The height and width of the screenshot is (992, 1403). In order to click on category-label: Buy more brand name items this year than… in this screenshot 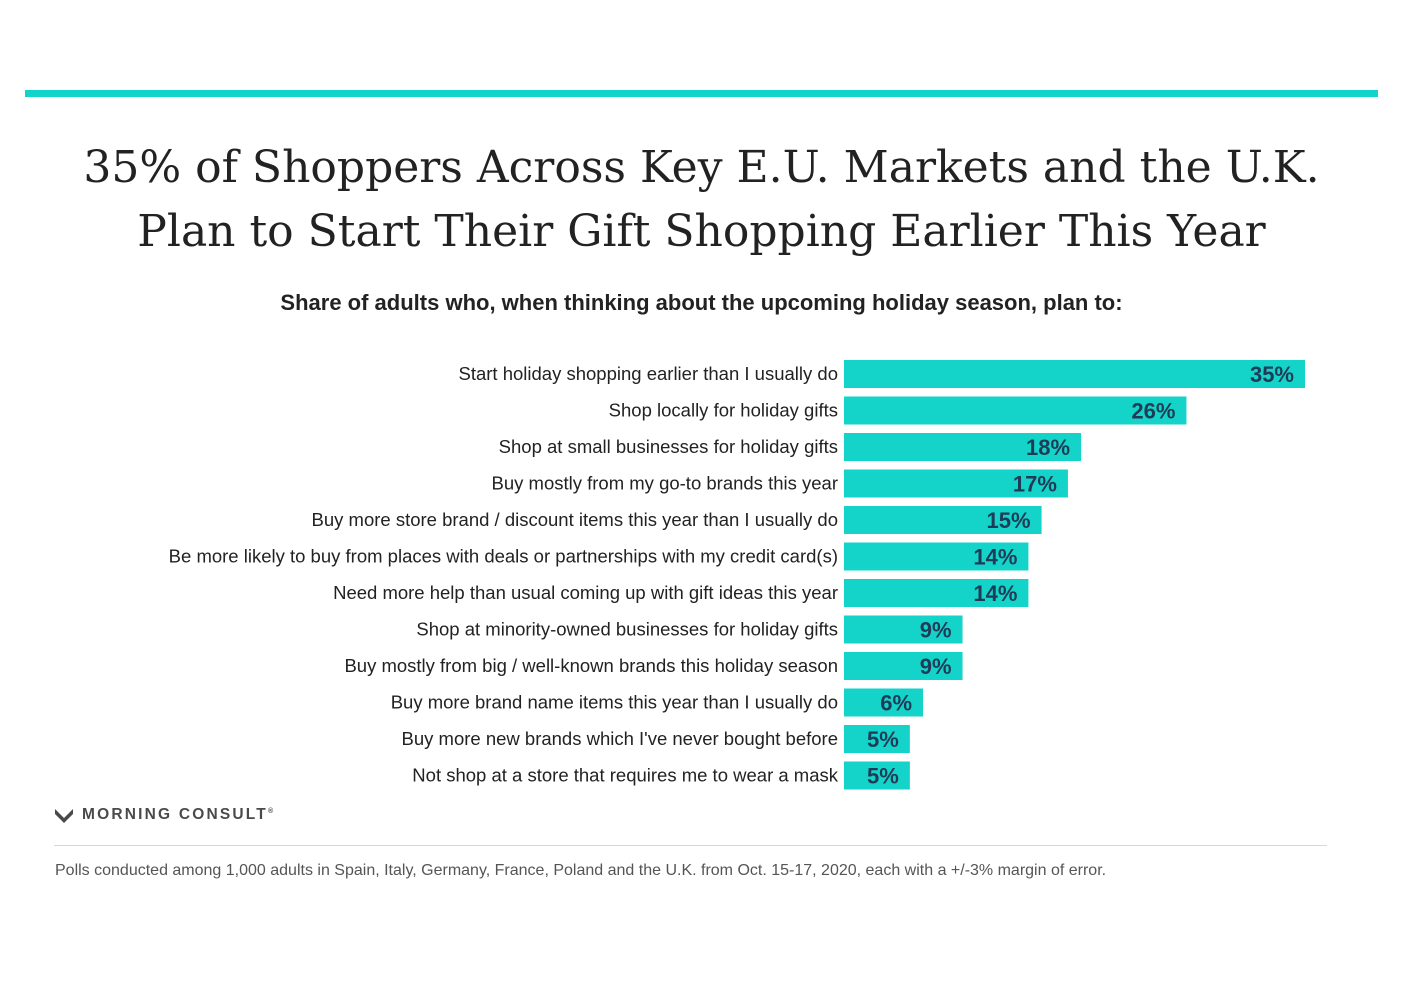, I will do `click(614, 702)`.